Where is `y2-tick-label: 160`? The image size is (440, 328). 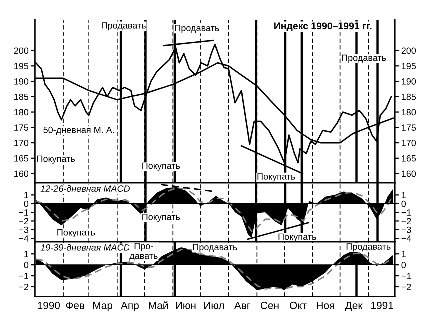 y2-tick-label: 160 is located at coordinates (409, 174).